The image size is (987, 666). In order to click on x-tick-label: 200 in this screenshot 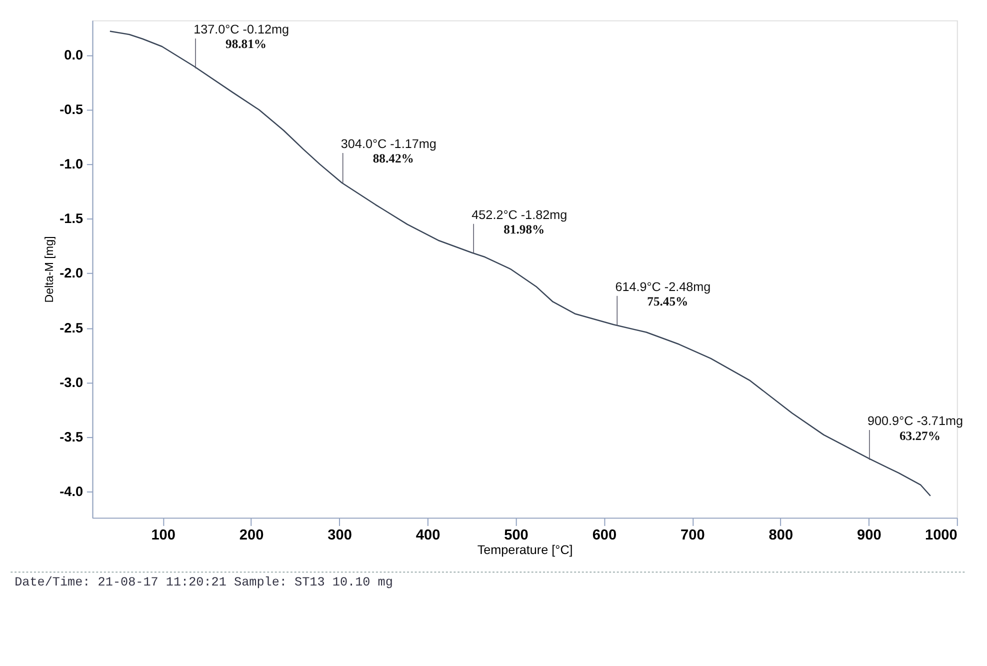, I will do `click(251, 536)`.